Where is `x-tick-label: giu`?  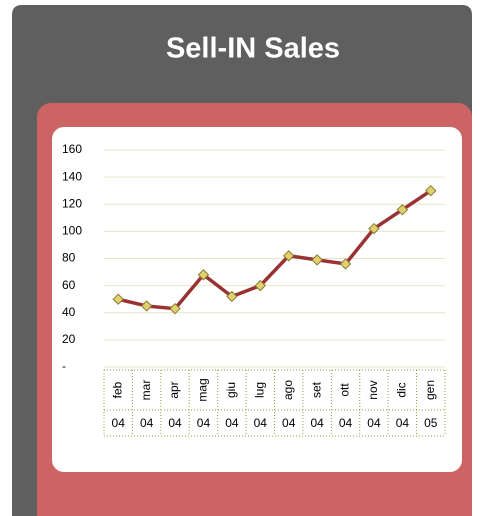 x-tick-label: giu is located at coordinates (231, 390).